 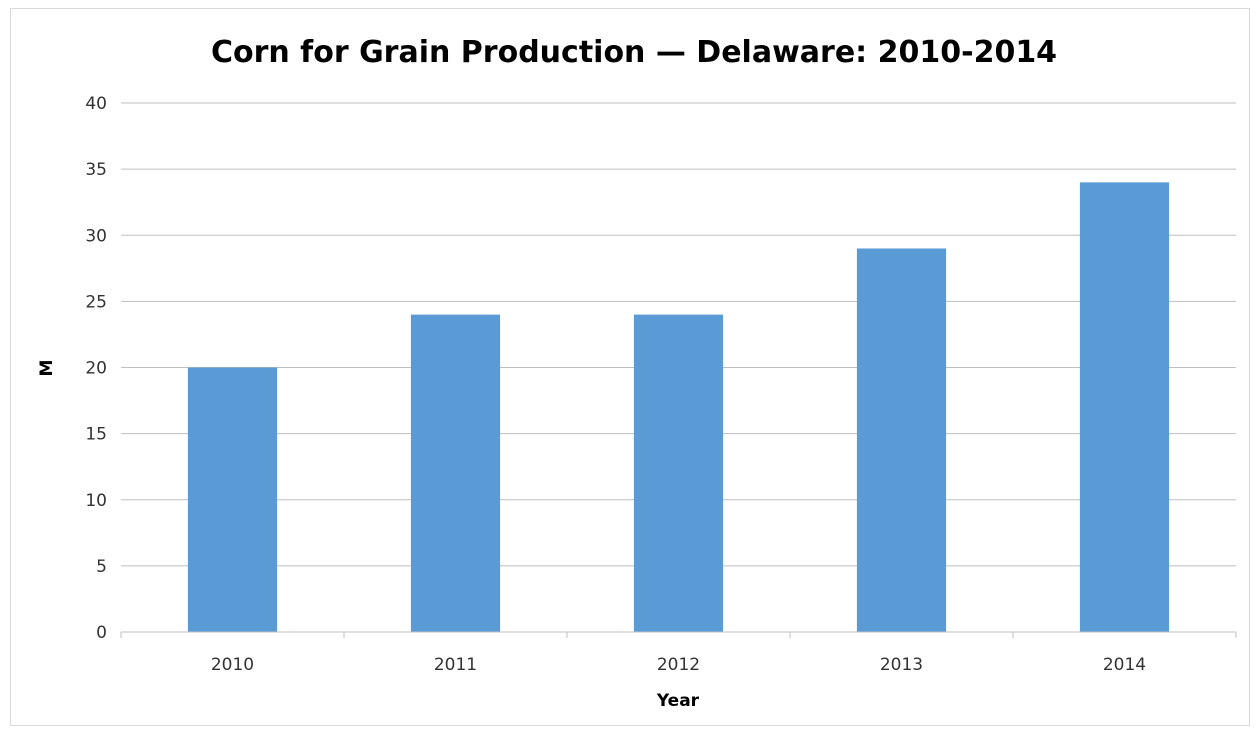 I want to click on y-tick-label: 30, so click(x=96, y=236).